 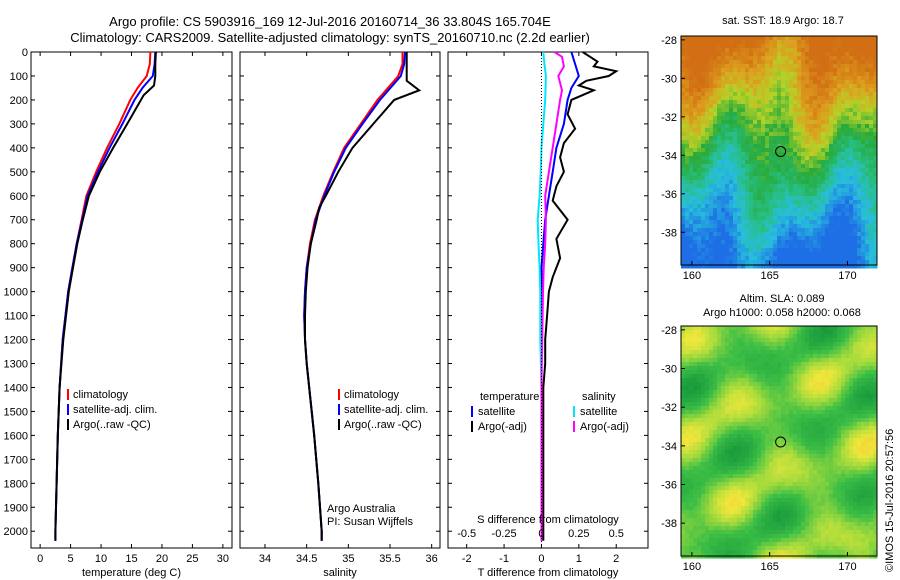 What do you see at coordinates (466, 534) in the screenshot?
I see `s-tick-label: -0.5` at bounding box center [466, 534].